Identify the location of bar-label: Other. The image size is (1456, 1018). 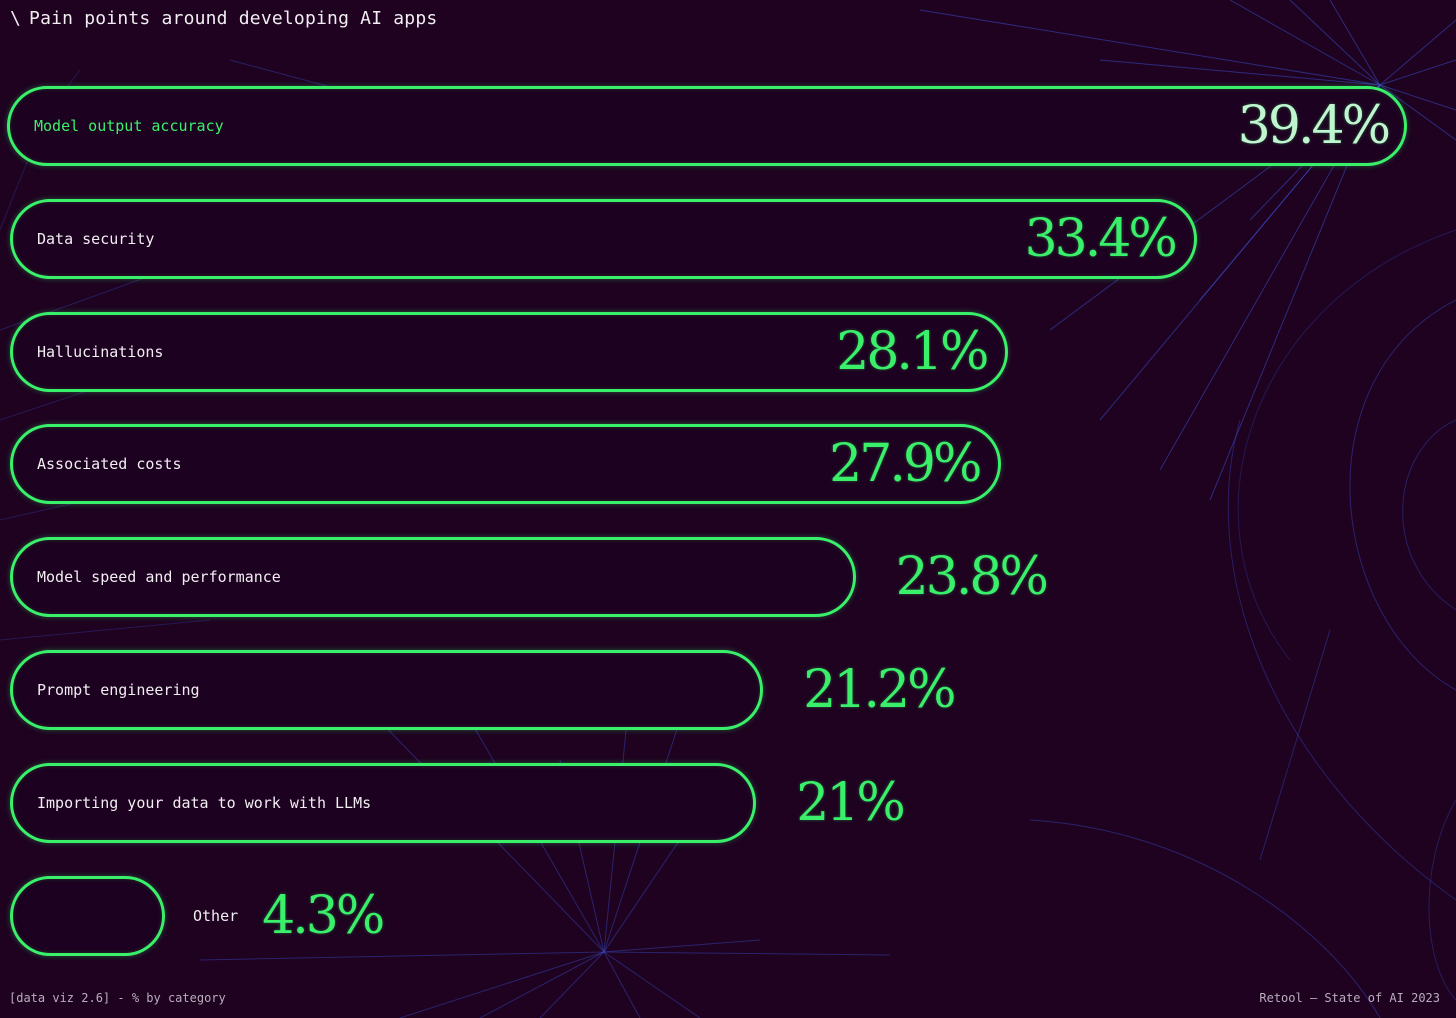
(216, 915).